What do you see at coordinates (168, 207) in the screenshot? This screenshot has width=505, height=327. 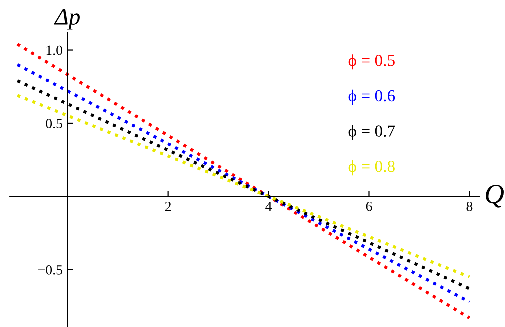 I see `x-tick-label: 2` at bounding box center [168, 207].